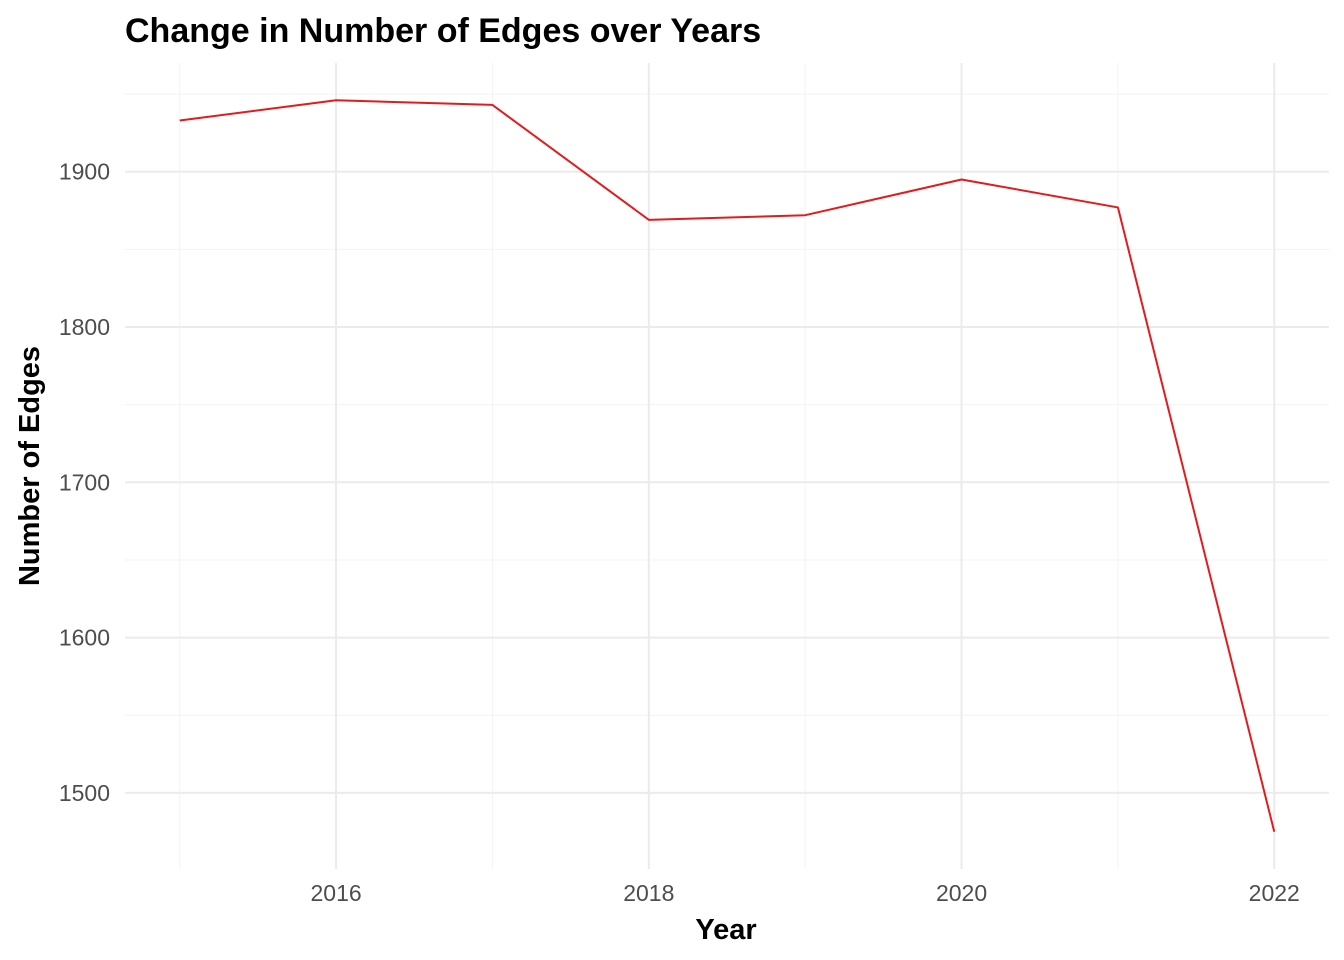  Describe the element at coordinates (30, 466) in the screenshot. I see `y-axis-title: Number of Edges` at that location.